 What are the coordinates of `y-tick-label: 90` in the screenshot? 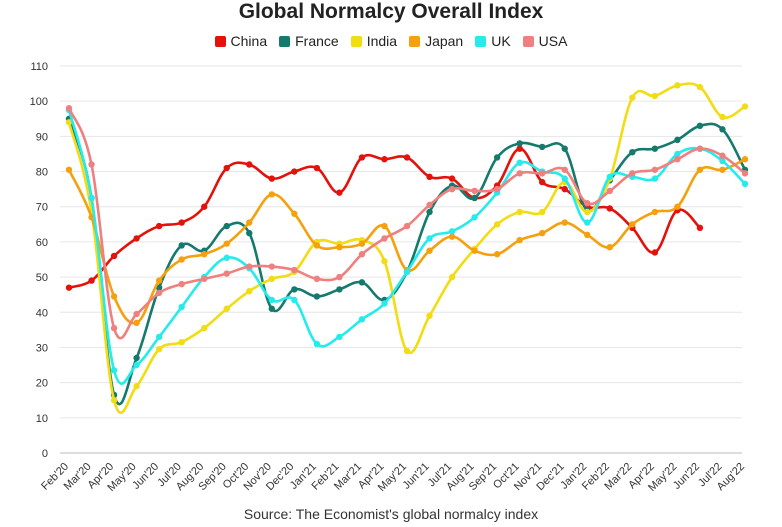 It's located at (42, 137).